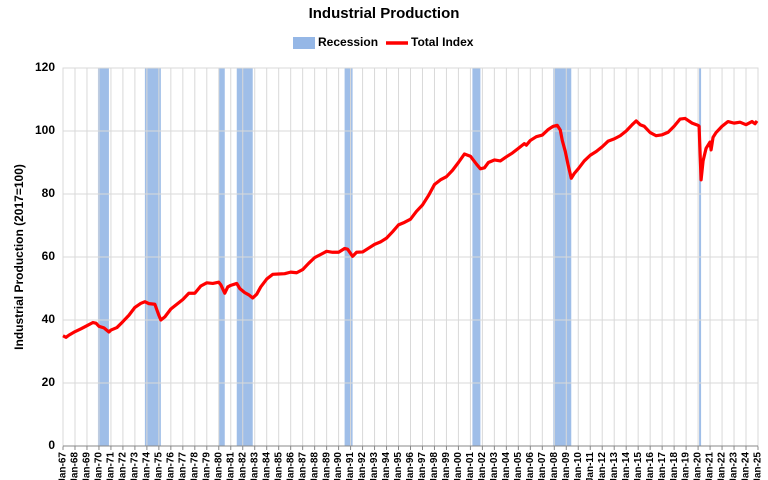 This screenshot has height=480, width=768. Describe the element at coordinates (182, 466) in the screenshot. I see `x-tick-label: Jan-77` at that location.